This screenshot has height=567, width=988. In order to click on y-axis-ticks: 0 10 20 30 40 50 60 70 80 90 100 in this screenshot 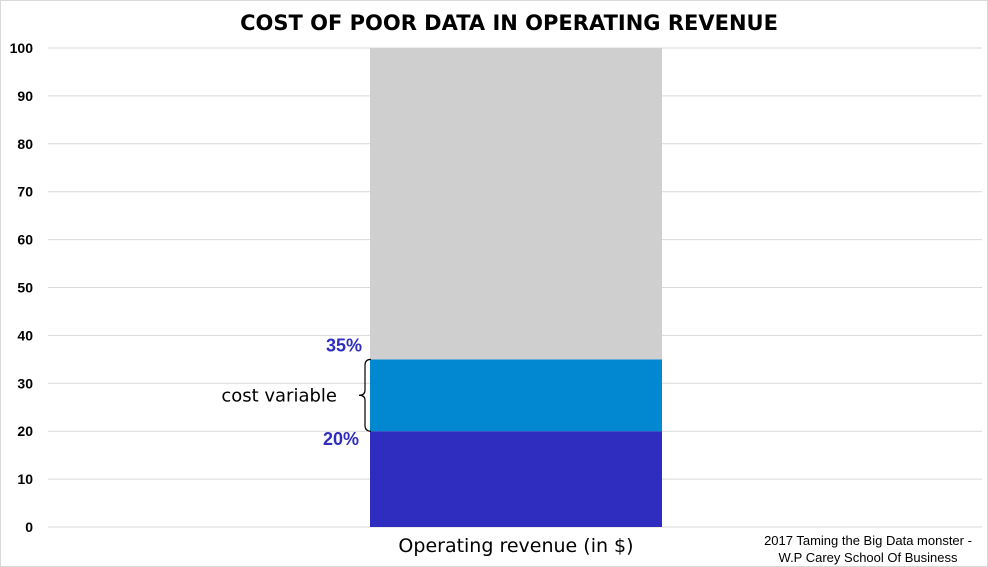, I will do `click(22, 287)`.